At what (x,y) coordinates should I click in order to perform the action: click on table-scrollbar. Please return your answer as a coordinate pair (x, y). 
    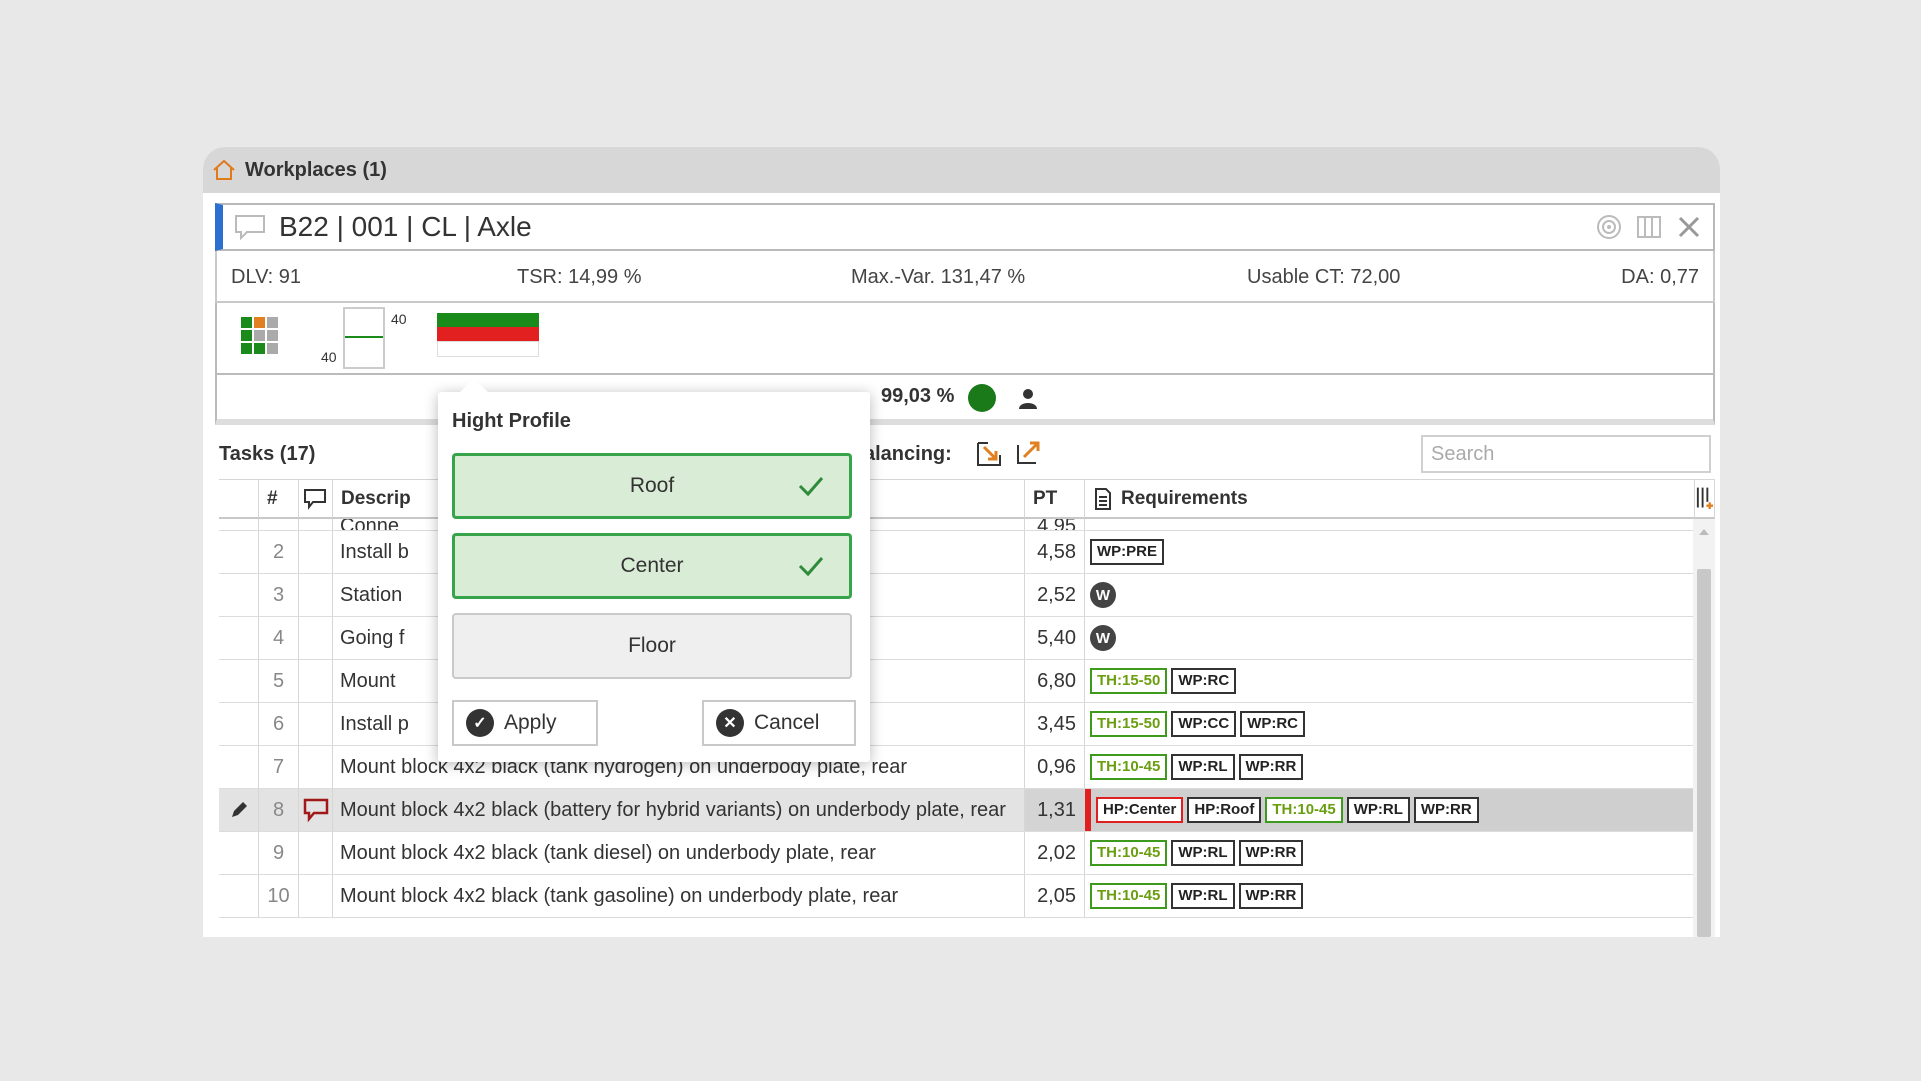
    Looking at the image, I should click on (1704, 728).